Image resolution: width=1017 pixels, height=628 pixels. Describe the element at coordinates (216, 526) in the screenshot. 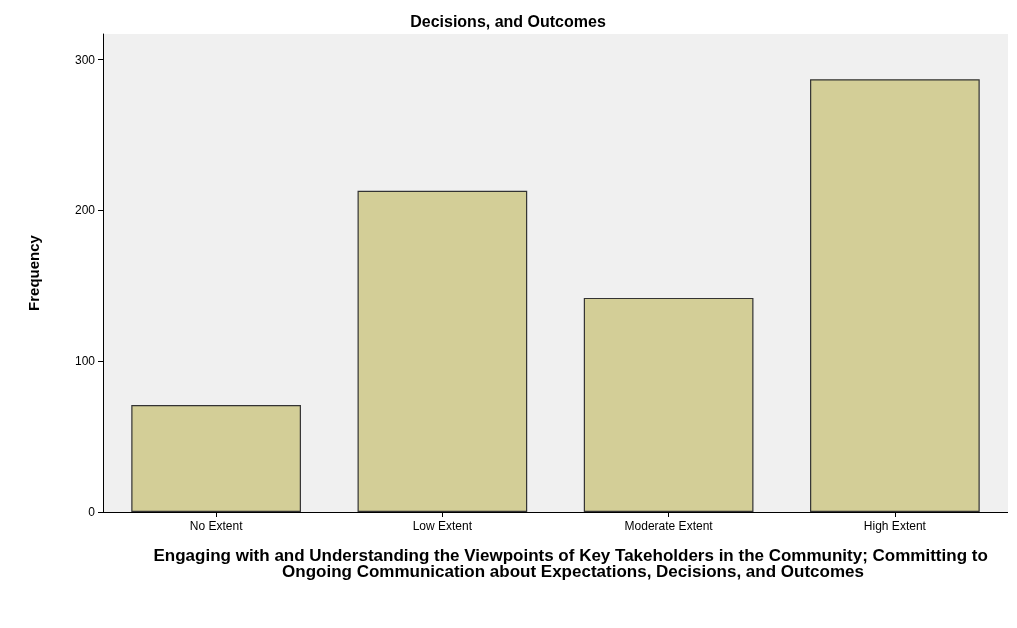

I see `x-tick-label: No Extent` at that location.